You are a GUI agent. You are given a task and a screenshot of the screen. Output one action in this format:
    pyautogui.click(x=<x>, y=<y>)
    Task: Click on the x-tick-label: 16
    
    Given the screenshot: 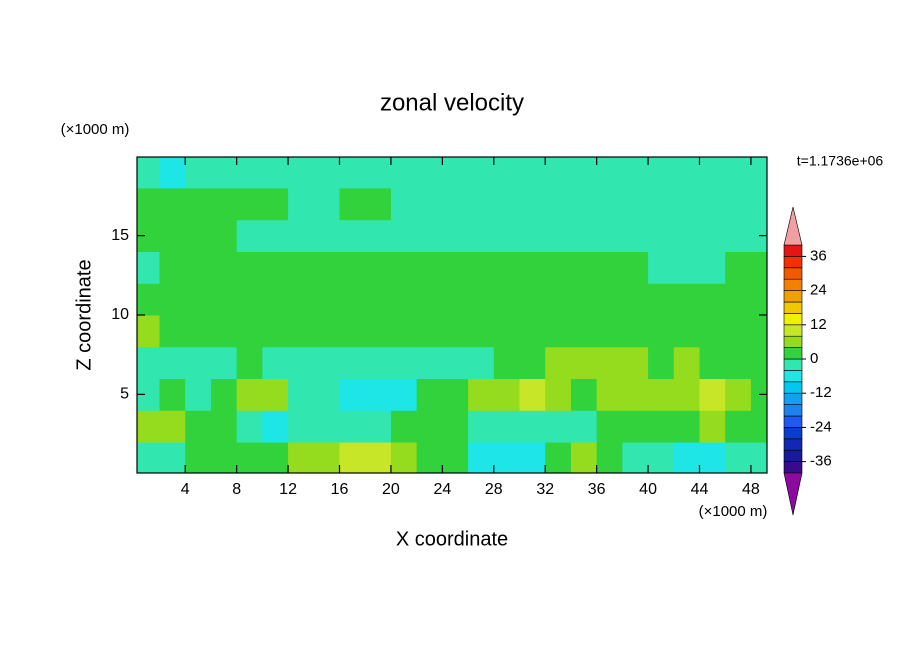 What is the action you would take?
    pyautogui.click(x=340, y=489)
    